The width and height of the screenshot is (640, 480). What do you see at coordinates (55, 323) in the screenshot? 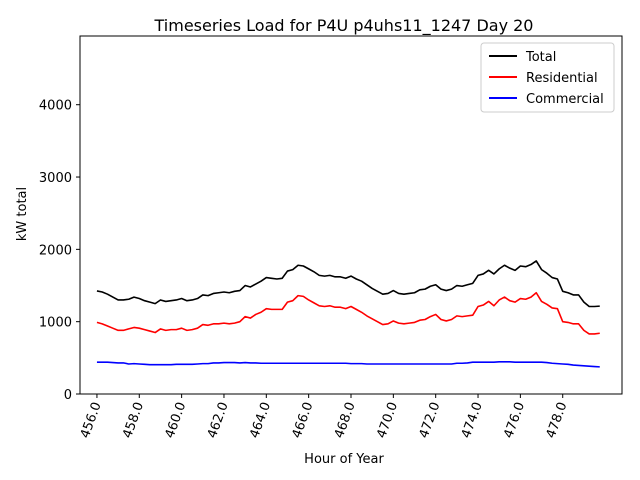
I see `y-tick-label: 1000` at bounding box center [55, 323].